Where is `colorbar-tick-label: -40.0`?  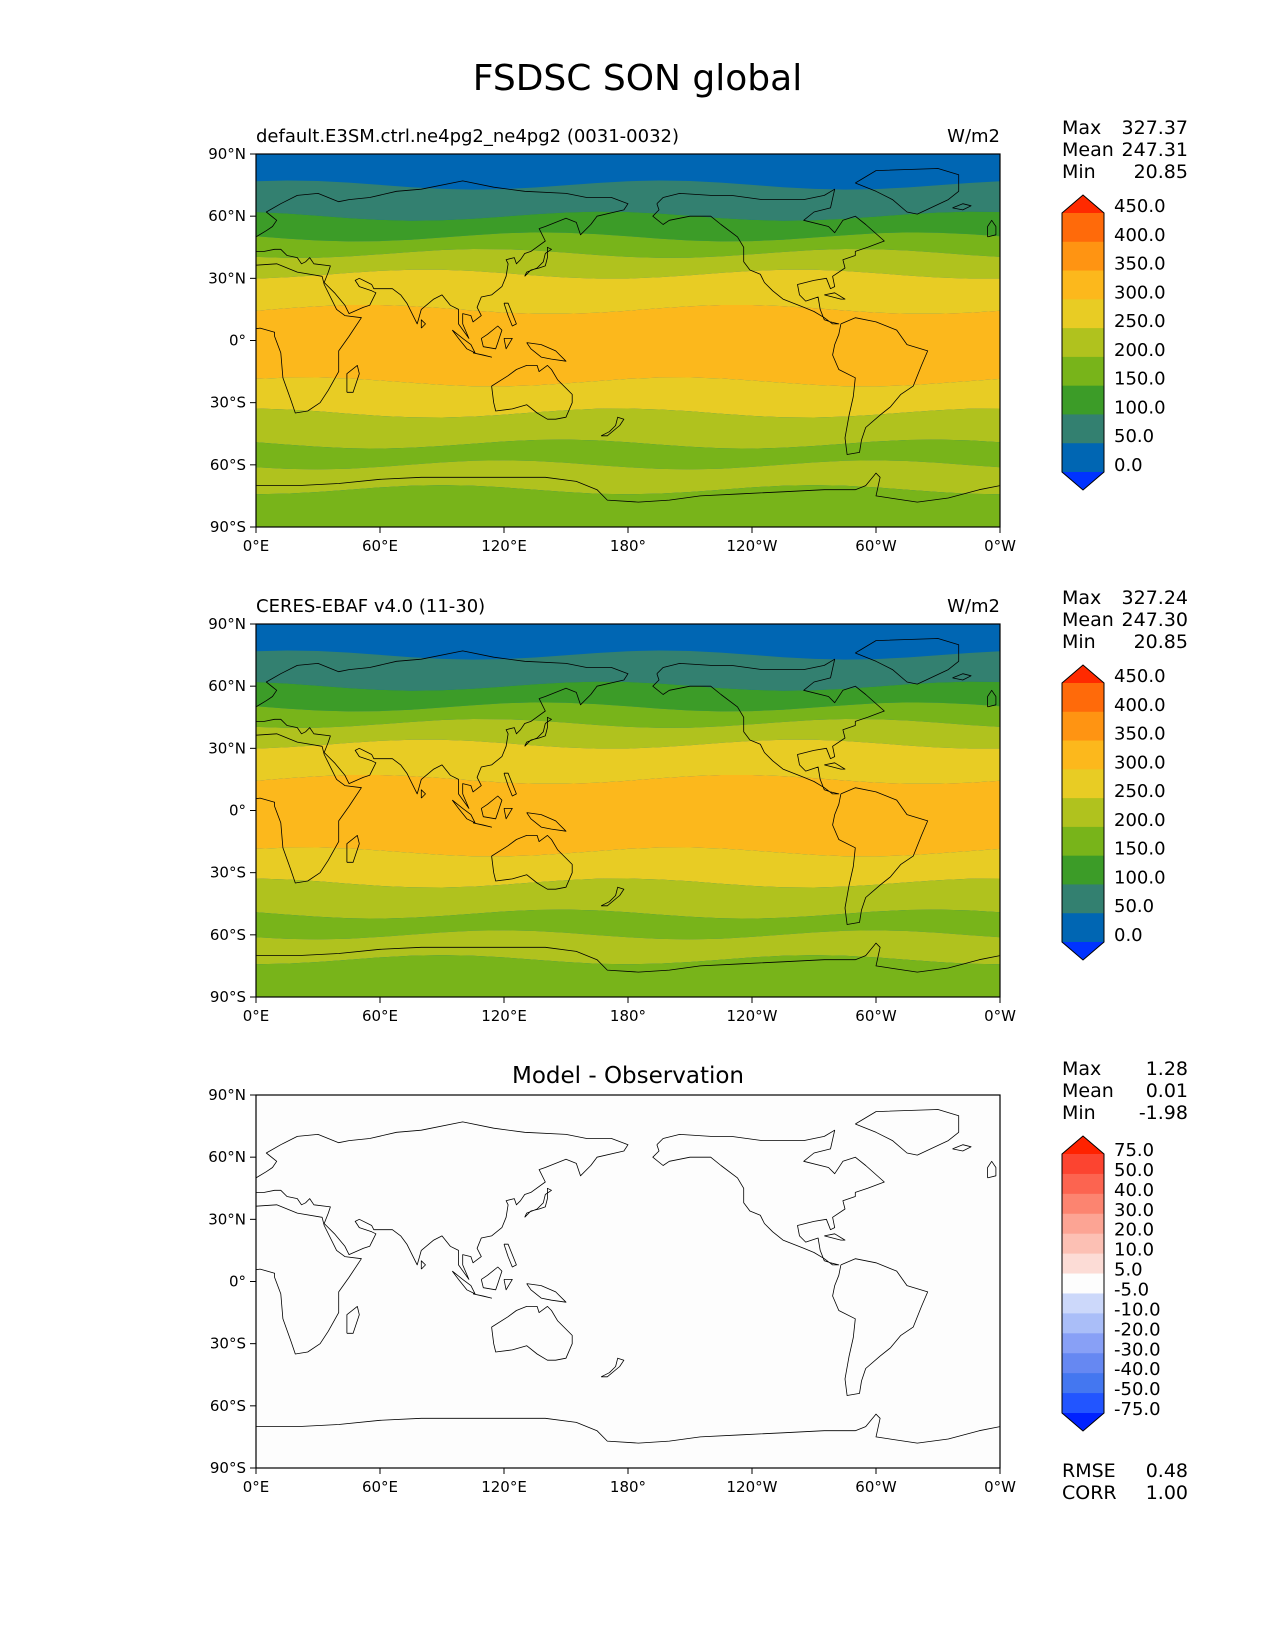 colorbar-tick-label: -40.0 is located at coordinates (1137, 1369).